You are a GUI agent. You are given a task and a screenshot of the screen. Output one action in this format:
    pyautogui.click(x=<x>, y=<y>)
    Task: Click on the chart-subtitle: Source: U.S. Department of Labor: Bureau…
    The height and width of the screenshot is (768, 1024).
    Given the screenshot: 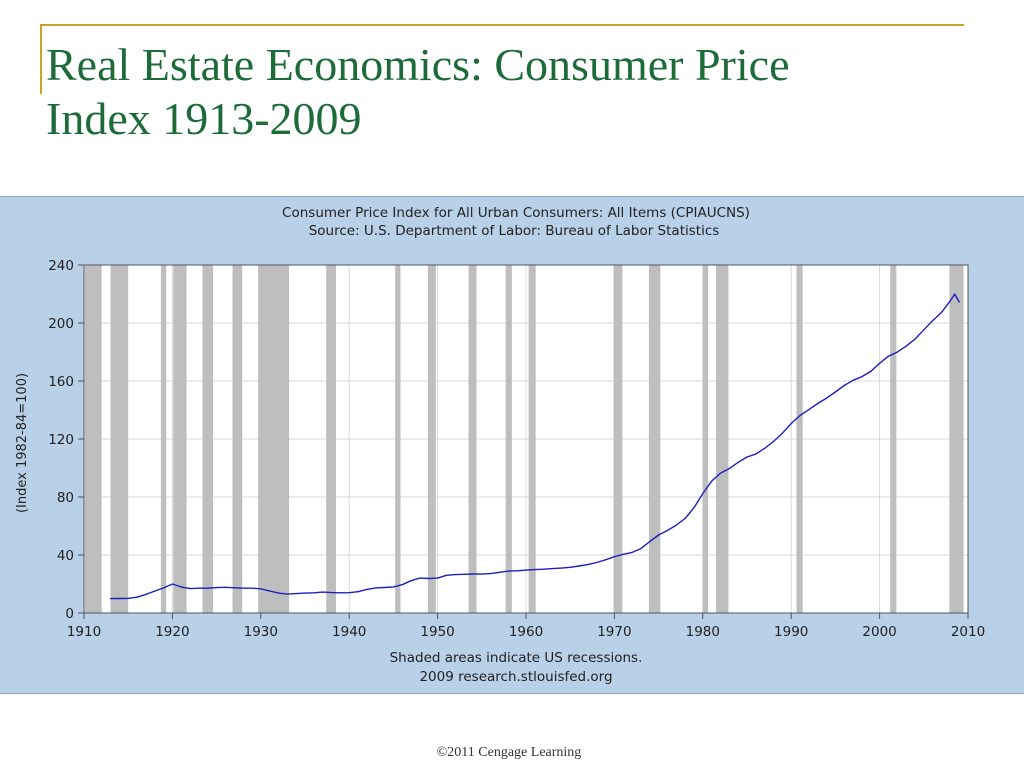 What is the action you would take?
    pyautogui.click(x=514, y=231)
    